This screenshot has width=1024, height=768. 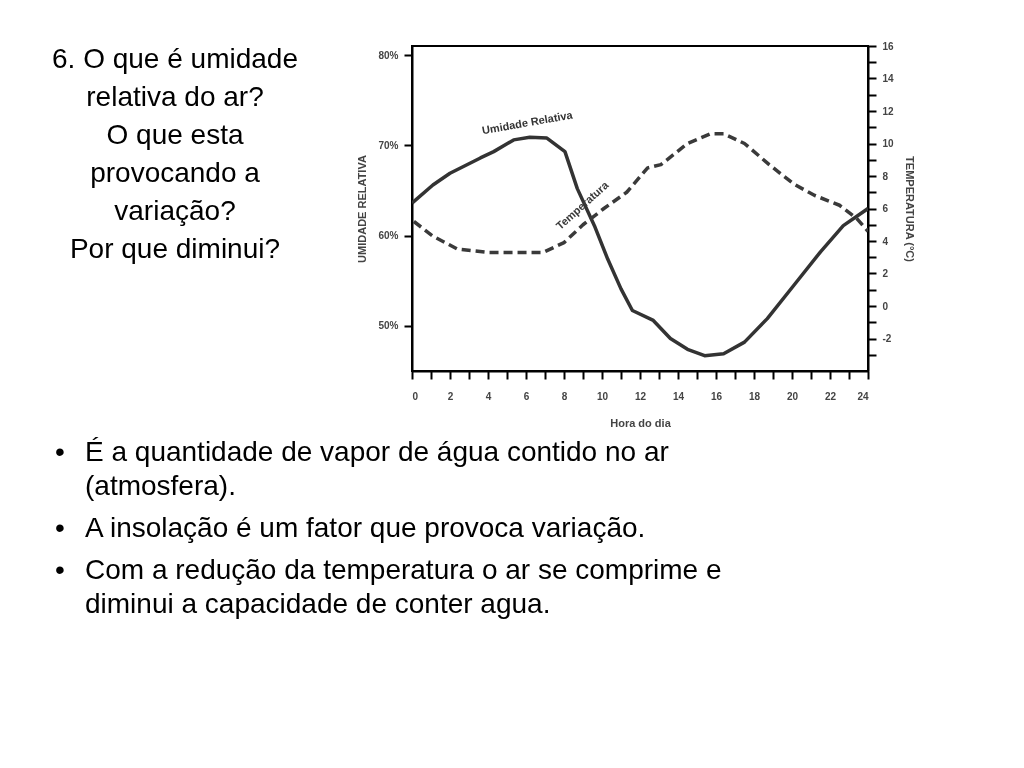 I want to click on y-tick-label: 80%, so click(x=388, y=55).